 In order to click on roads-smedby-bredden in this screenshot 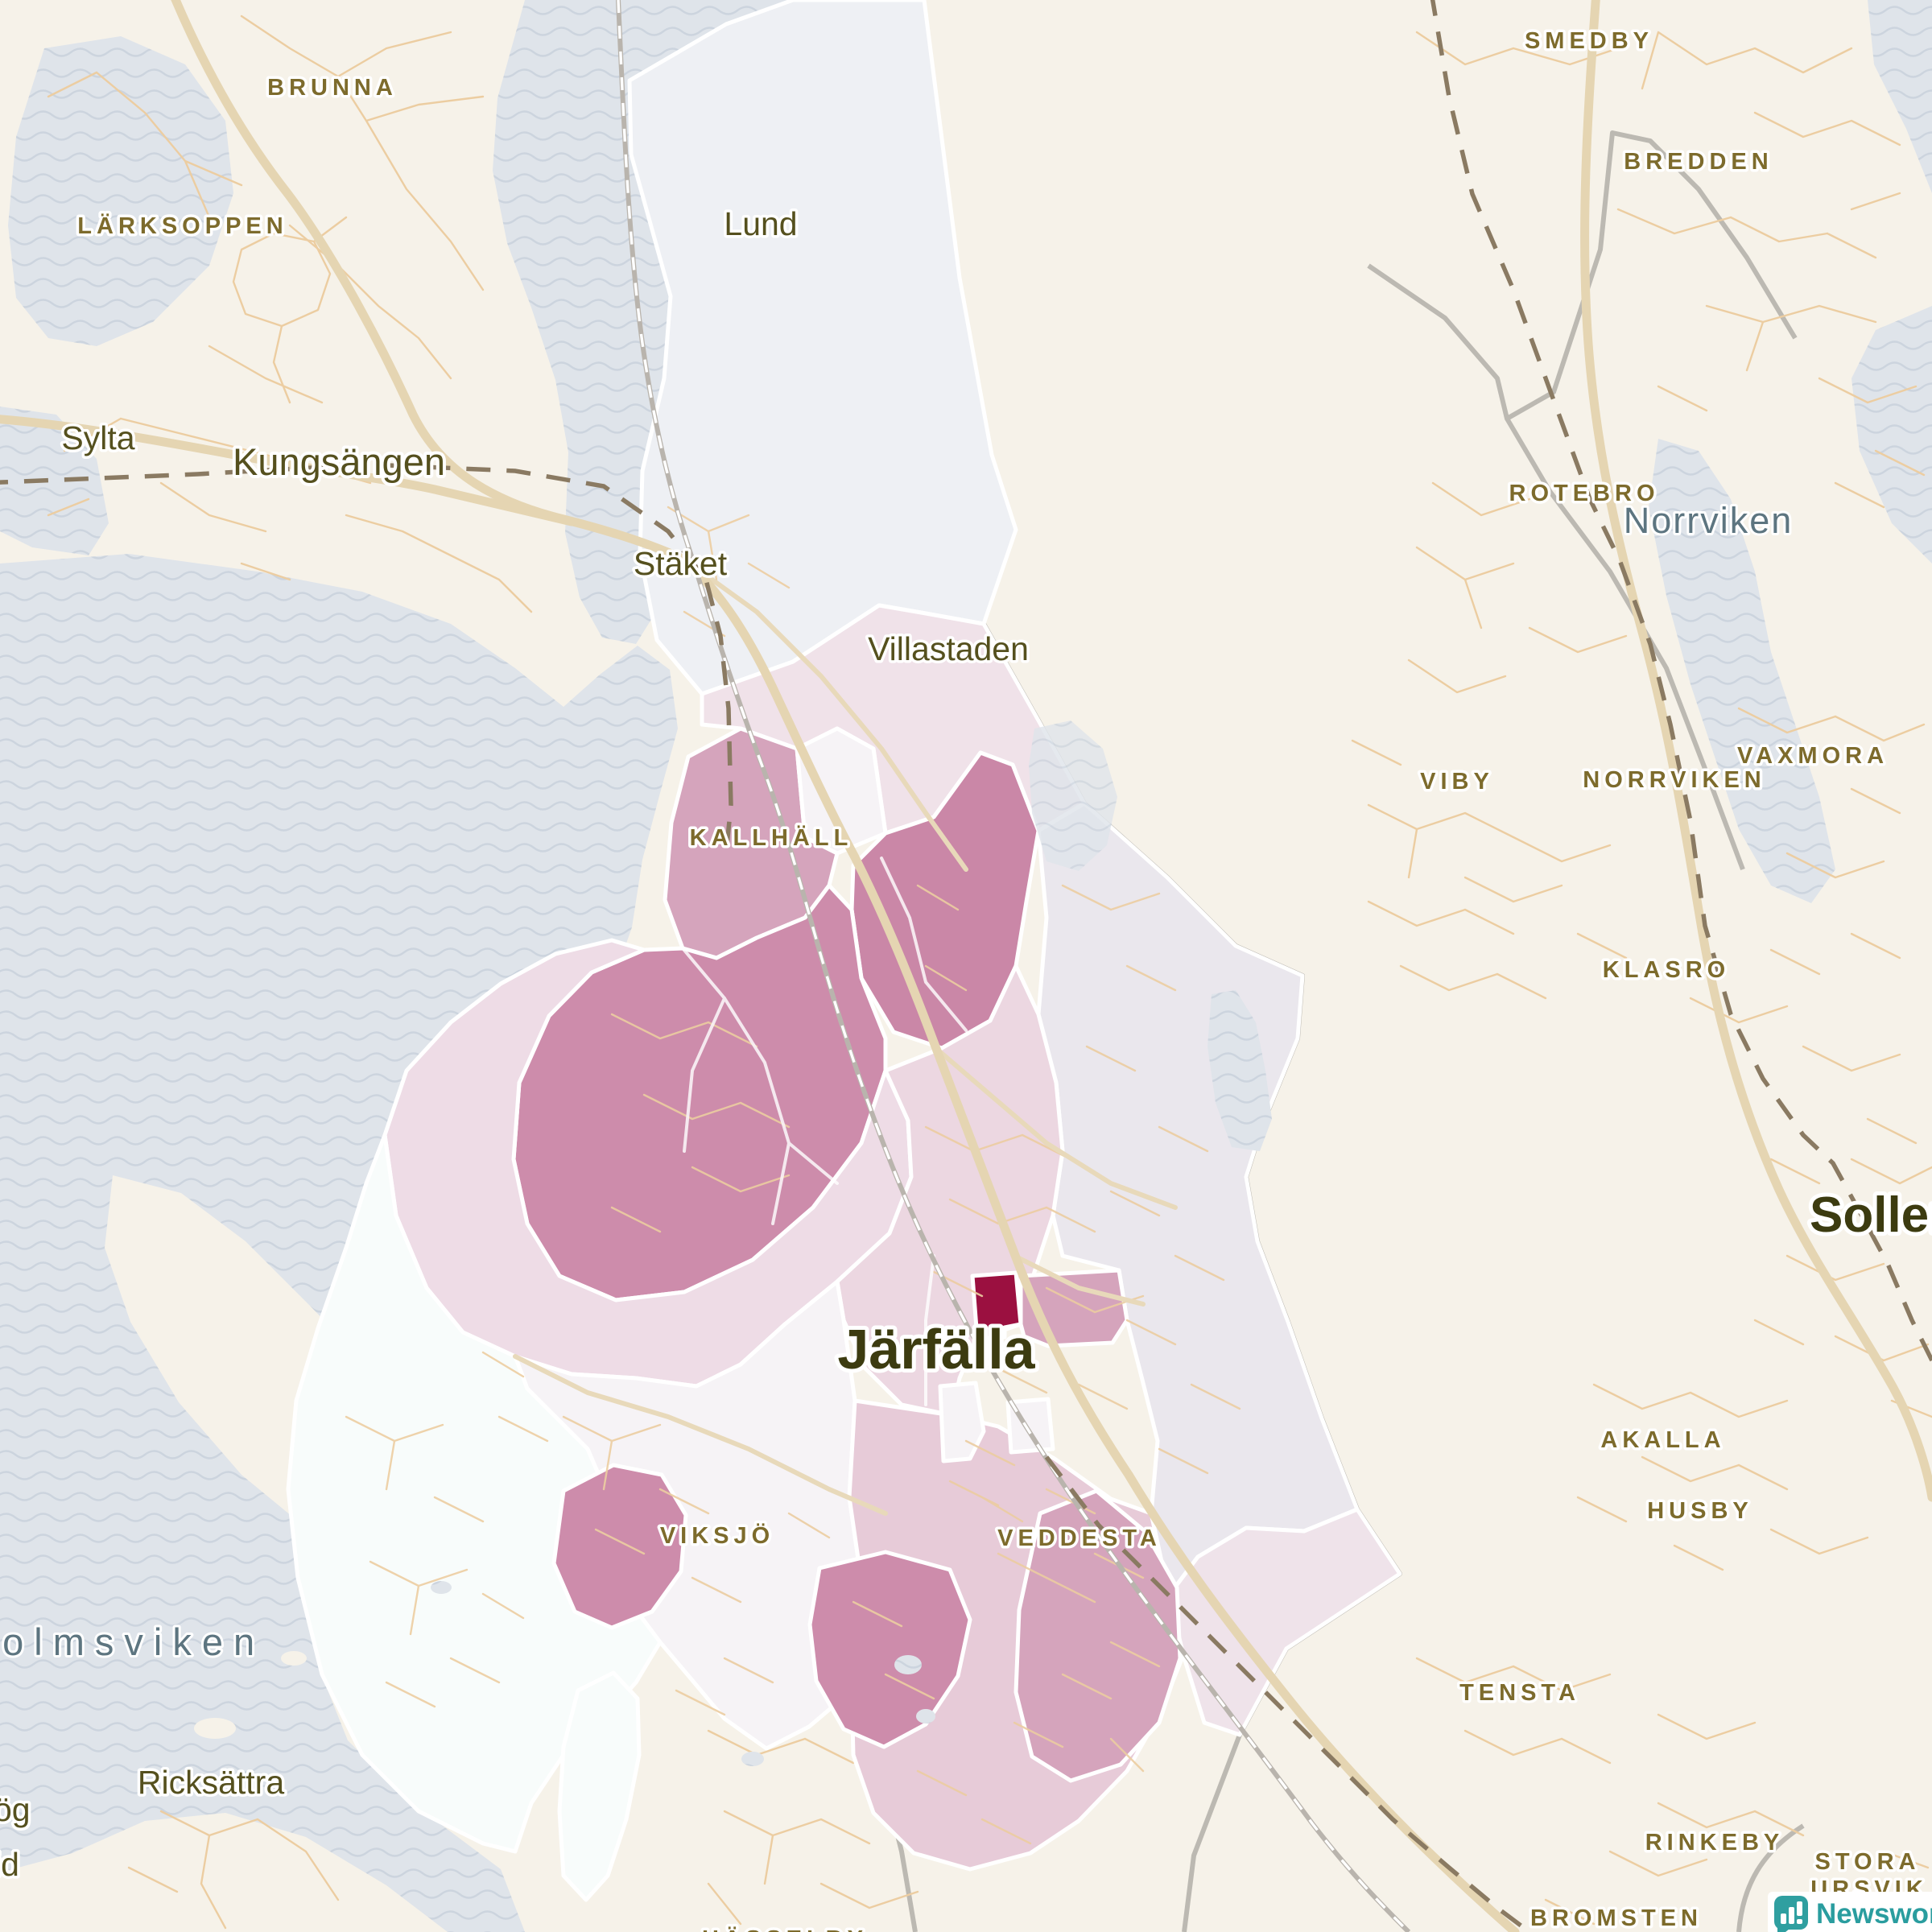, I will do `click(1666, 362)`.